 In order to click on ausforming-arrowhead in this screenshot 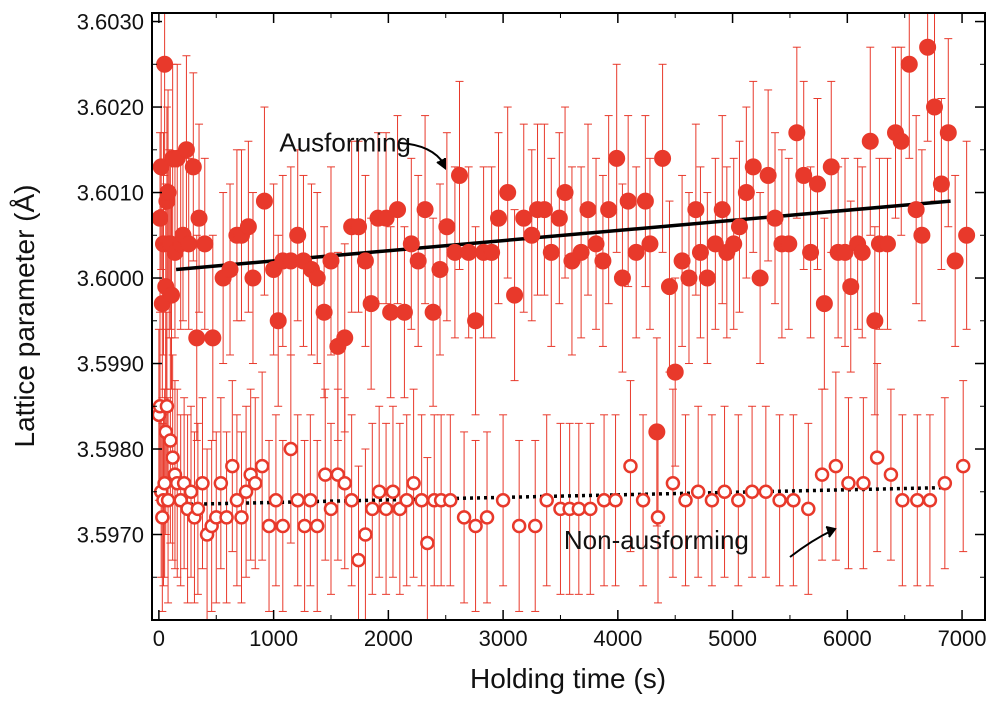, I will do `click(441, 164)`.